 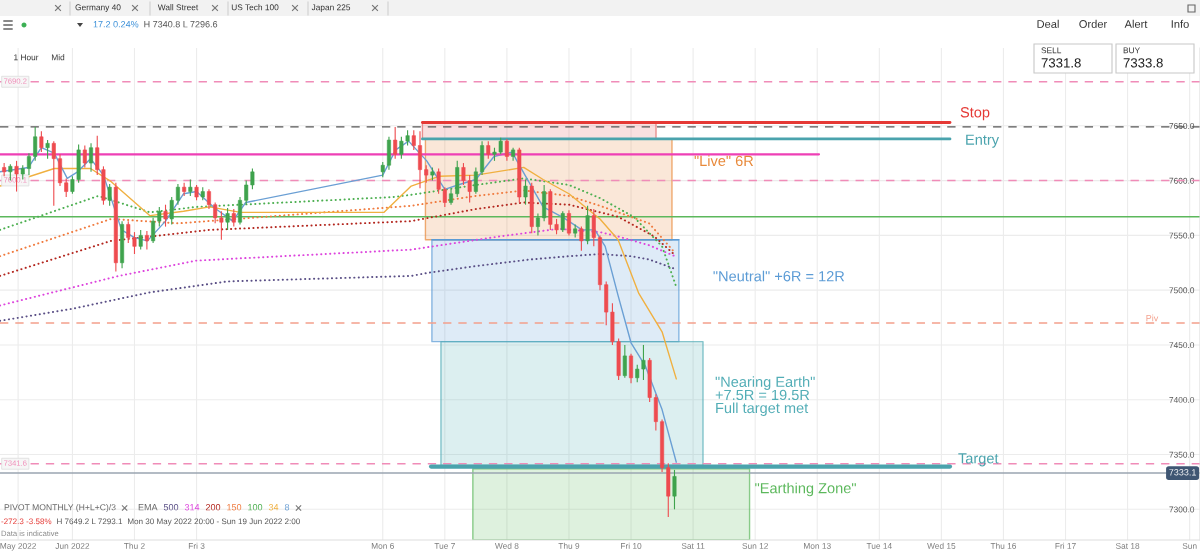 I want to click on text: 8, so click(x=287, y=507).